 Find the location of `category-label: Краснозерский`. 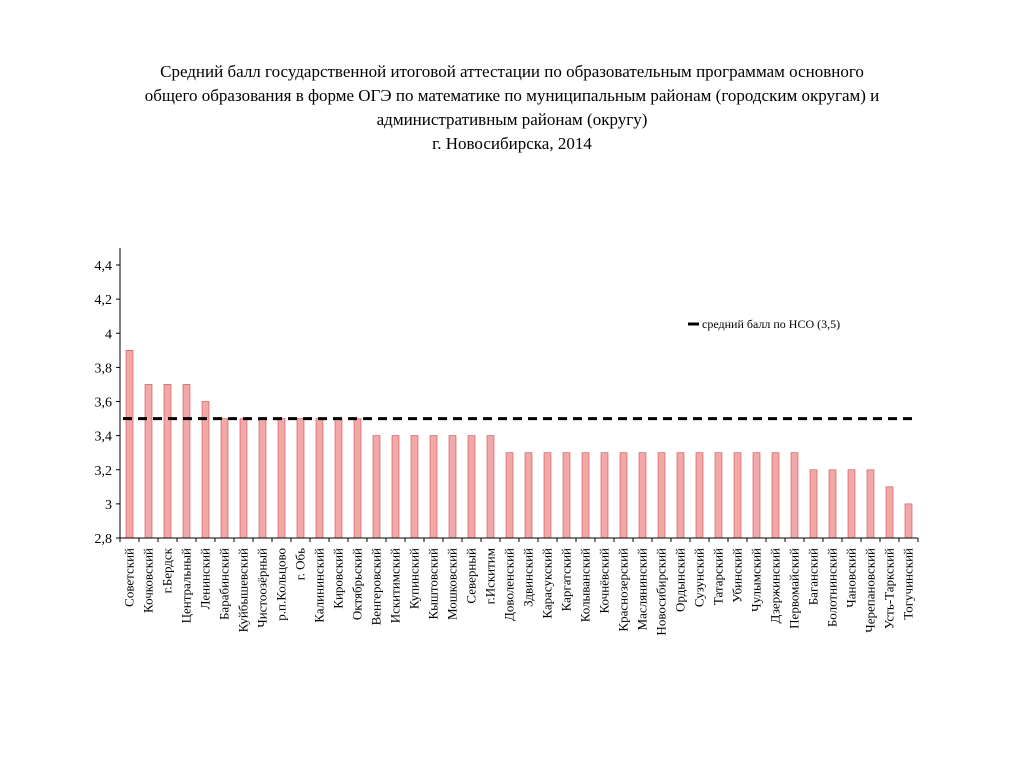

category-label: Краснозерский is located at coordinates (623, 590).